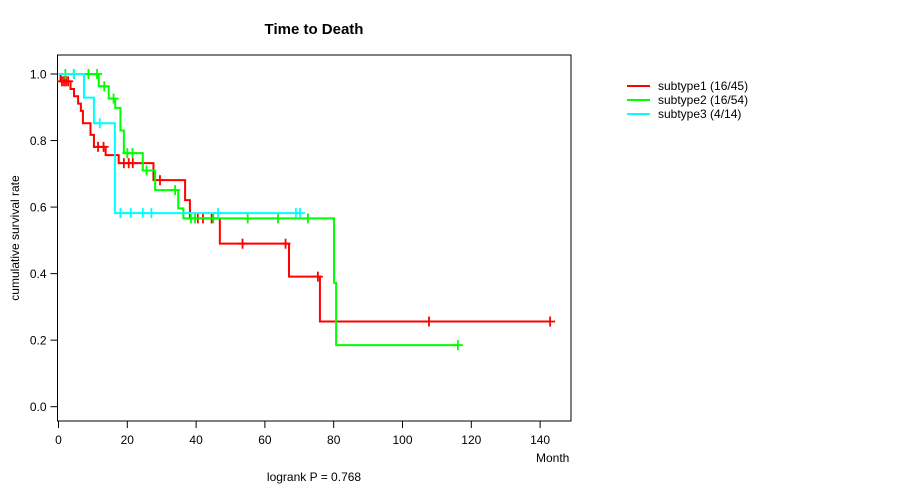  I want to click on legend-swatch-subtype1, so click(638, 86).